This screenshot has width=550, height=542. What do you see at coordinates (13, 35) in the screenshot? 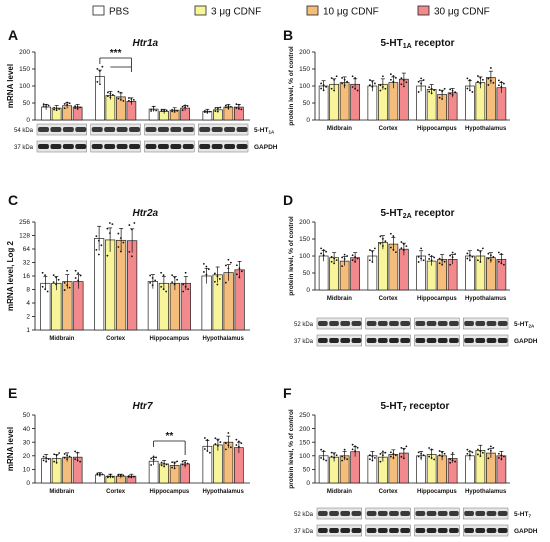
I see `panel-letter: A` at bounding box center [13, 35].